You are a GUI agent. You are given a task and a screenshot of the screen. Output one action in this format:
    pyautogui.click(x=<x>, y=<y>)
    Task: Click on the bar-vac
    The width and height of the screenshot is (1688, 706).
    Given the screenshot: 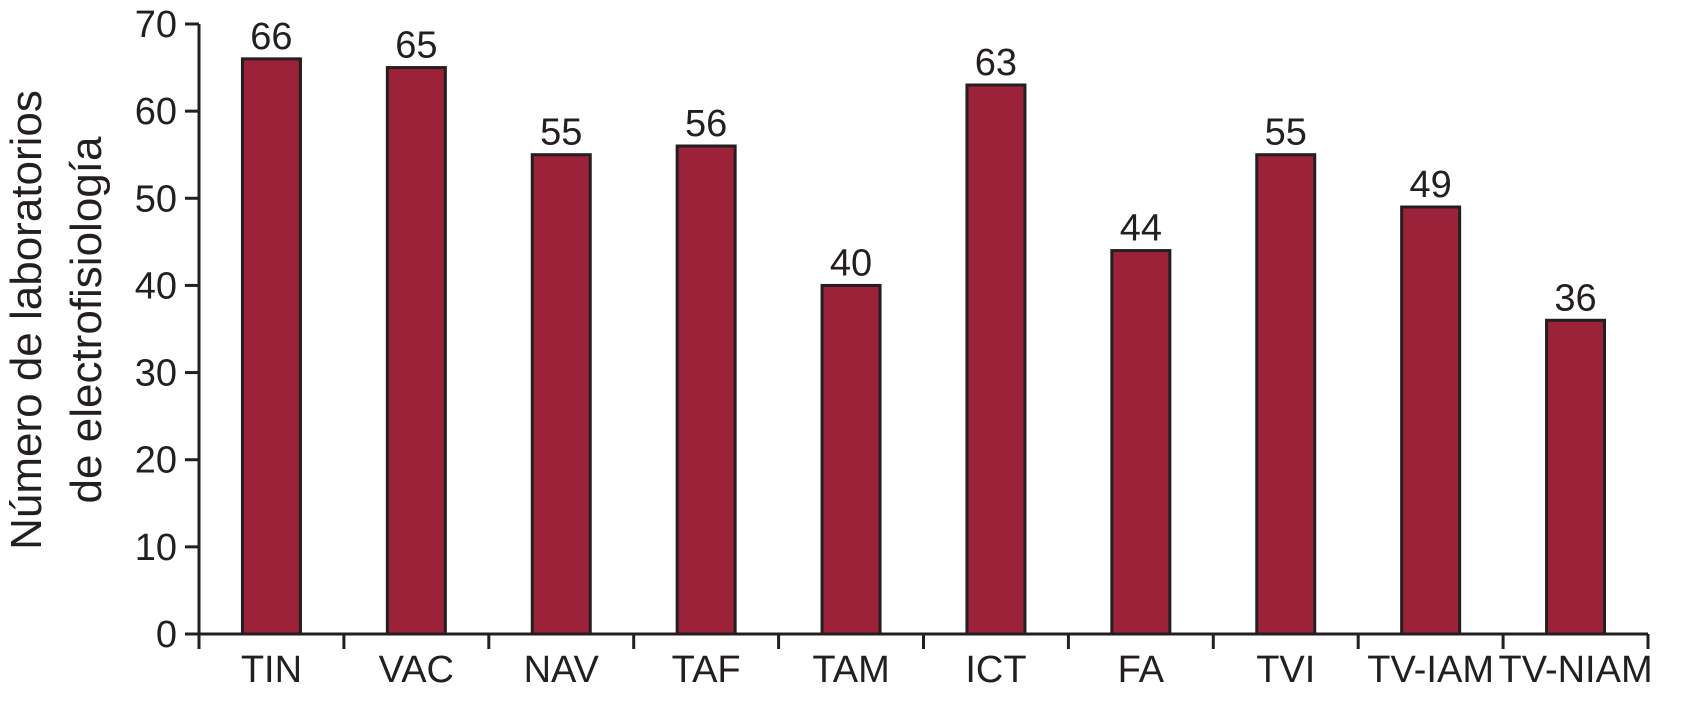 What is the action you would take?
    pyautogui.click(x=416, y=351)
    